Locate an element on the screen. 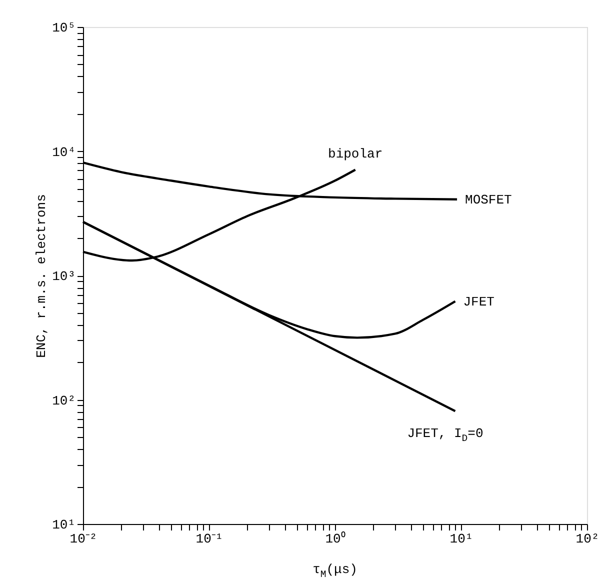 Image resolution: width=605 pixels, height=586 pixels. series-label: MOSFET is located at coordinates (488, 200).